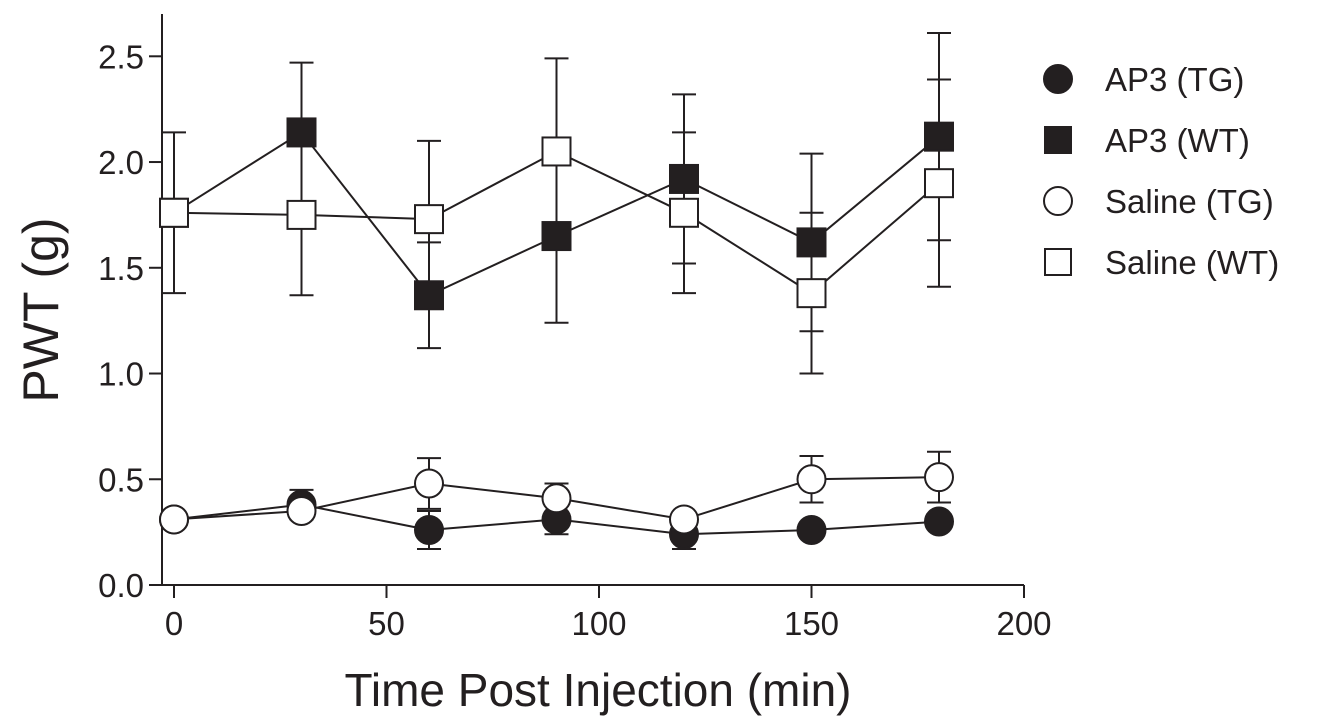 The width and height of the screenshot is (1339, 723). Describe the element at coordinates (1177, 140) in the screenshot. I see `legend-label: AP3 (WT)` at that location.